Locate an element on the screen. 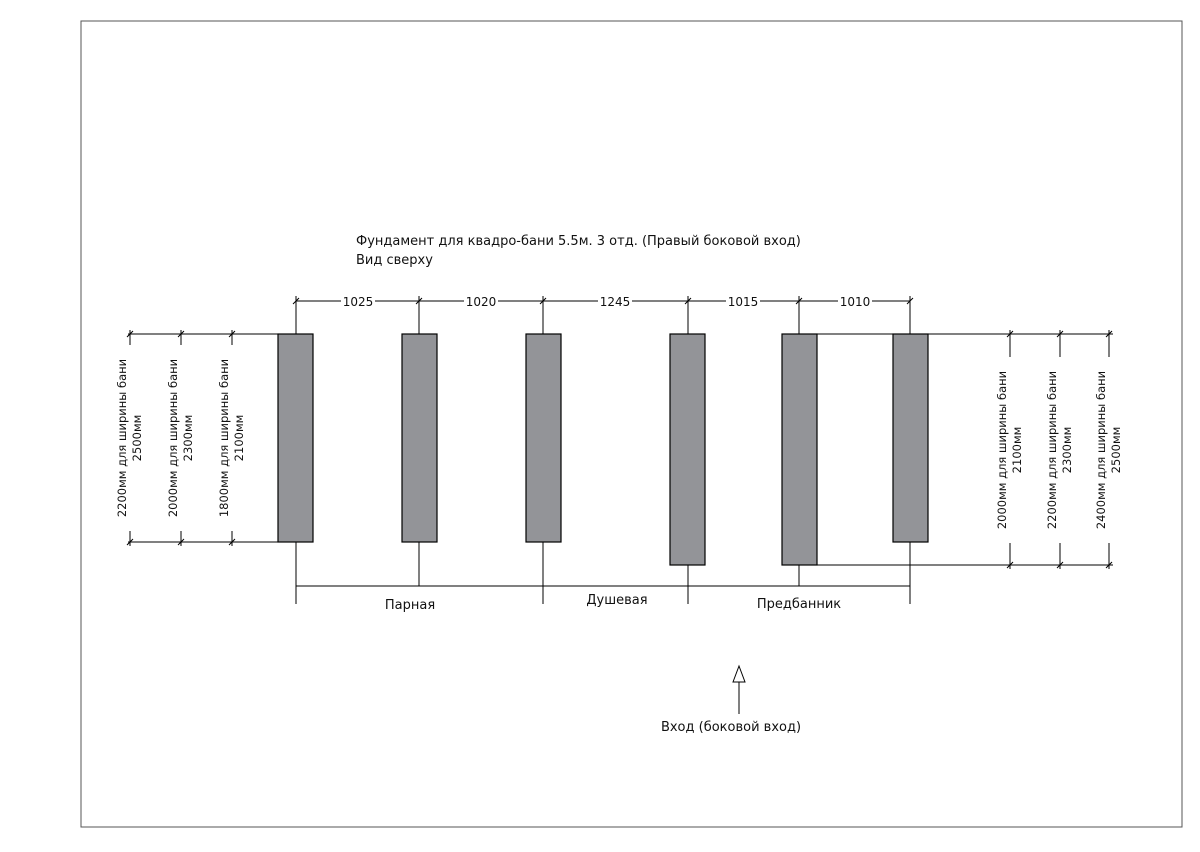 Image resolution: width=1200 pixels, height=852 pixels. spacing-label: 1245 is located at coordinates (615, 302).